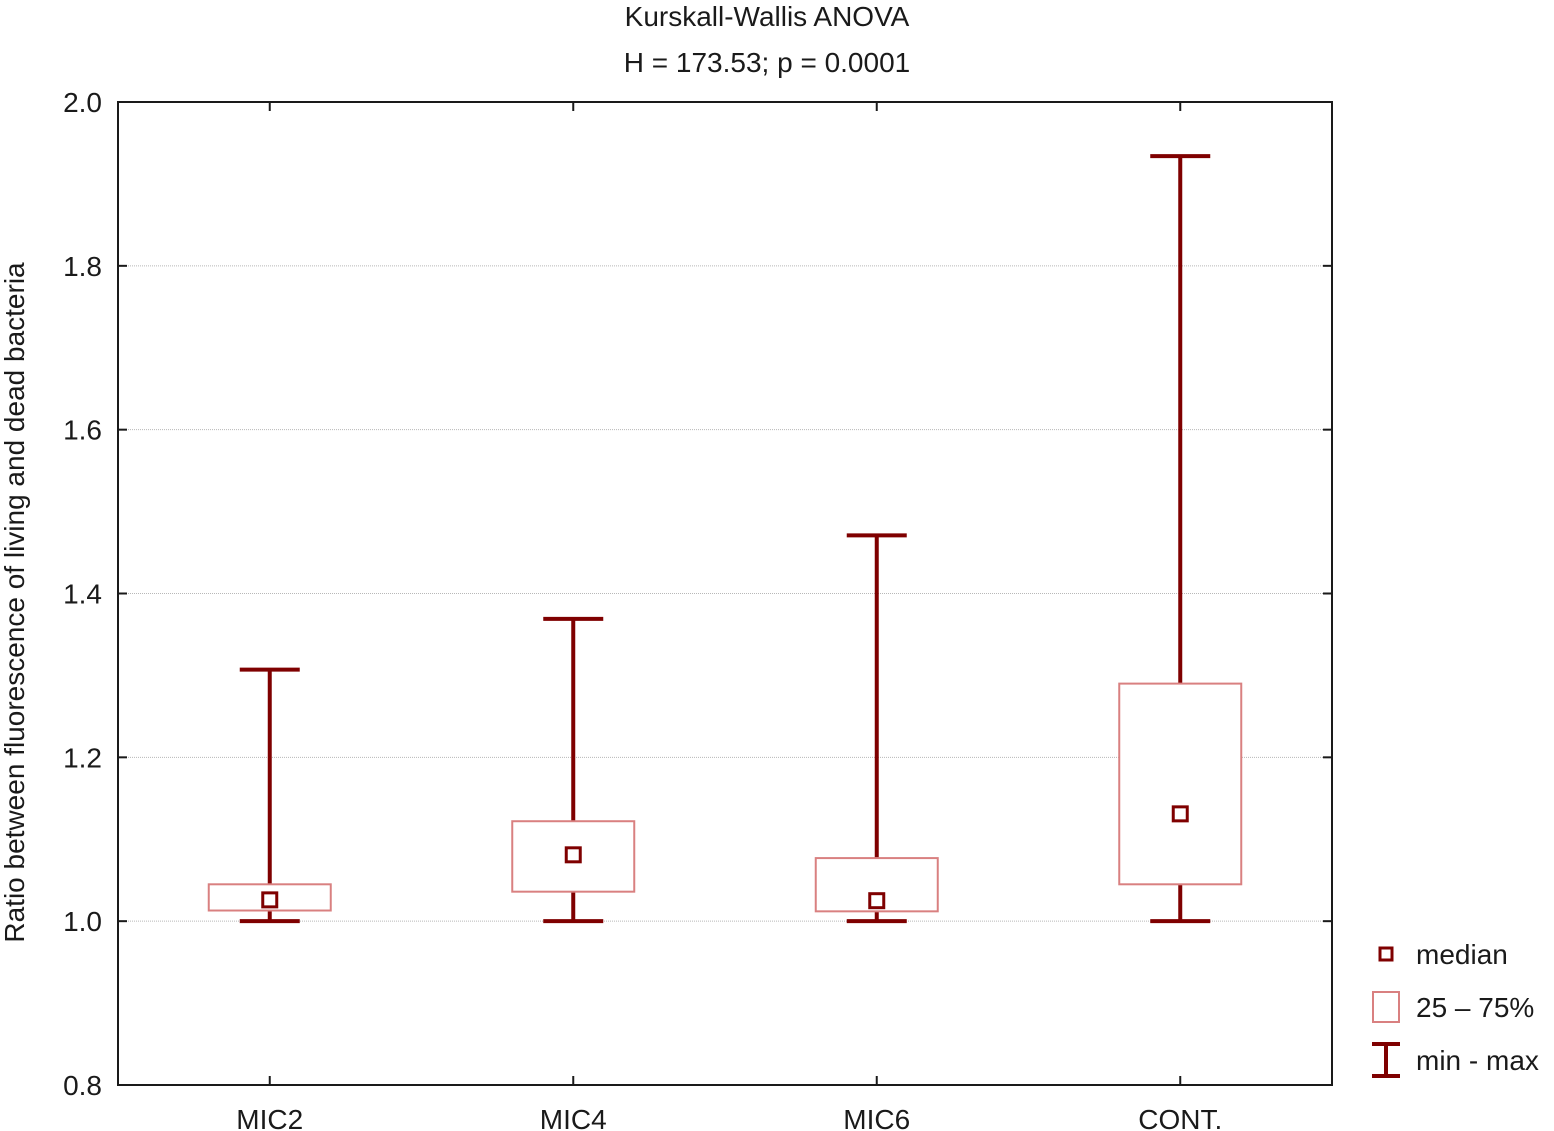  I want to click on box-group-mic2, so click(269, 795).